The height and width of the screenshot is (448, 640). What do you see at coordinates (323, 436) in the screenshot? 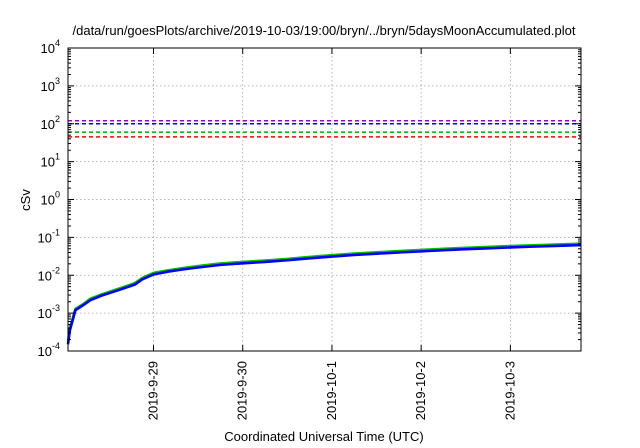
I see `x-axis-label: Coordinated Universal Time (UTC)` at bounding box center [323, 436].